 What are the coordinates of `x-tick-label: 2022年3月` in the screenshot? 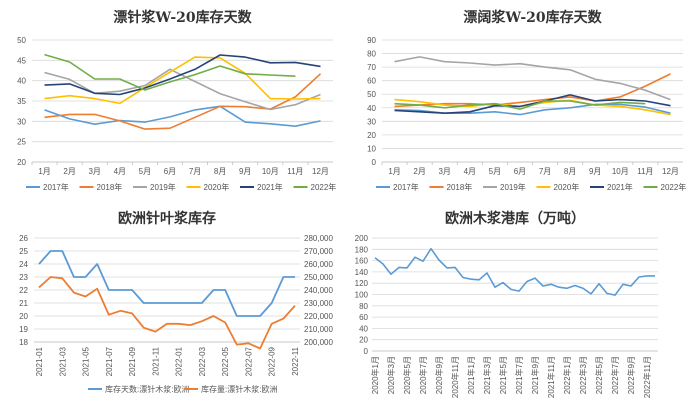 It's located at (583, 375).